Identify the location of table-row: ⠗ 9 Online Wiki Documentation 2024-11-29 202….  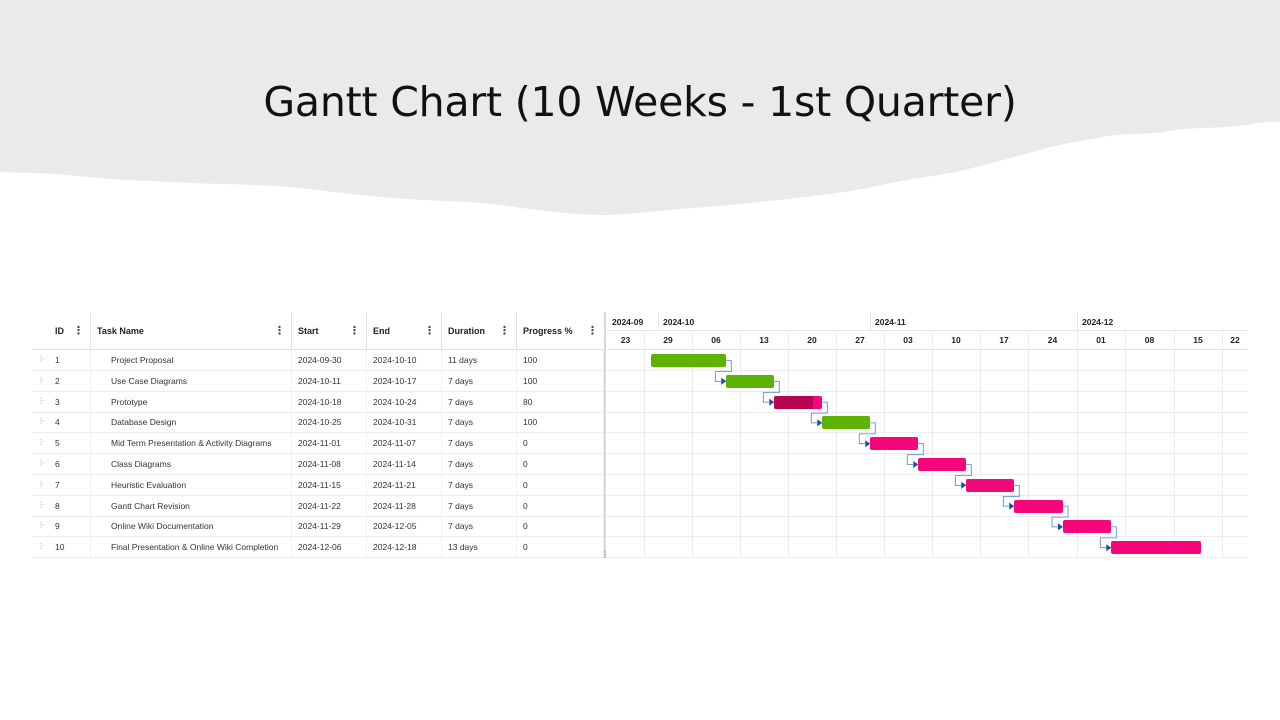
(318, 527).